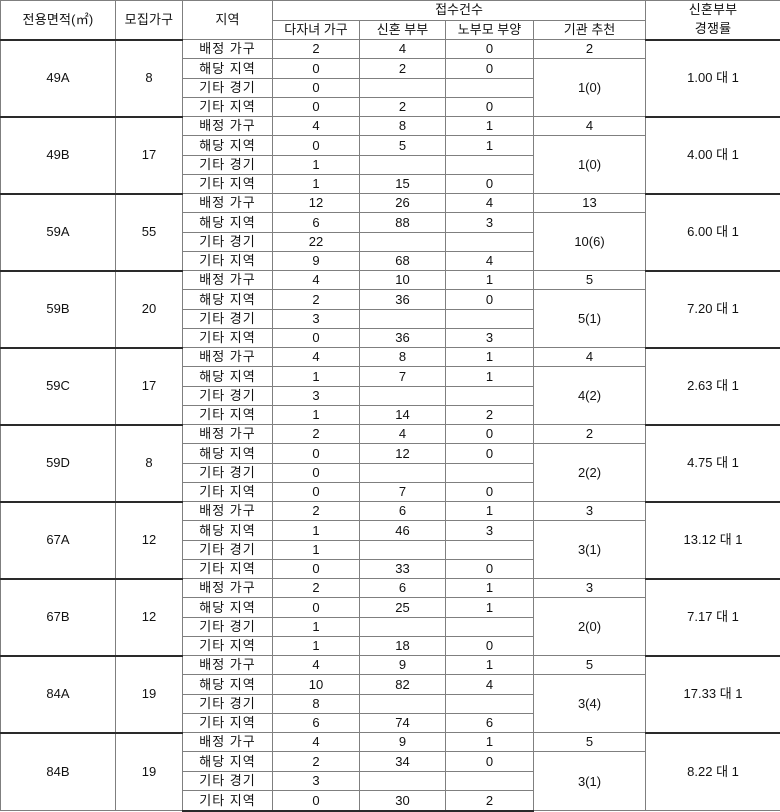  What do you see at coordinates (316, 203) in the screenshot?
I see `cell-multichild-count: 12` at bounding box center [316, 203].